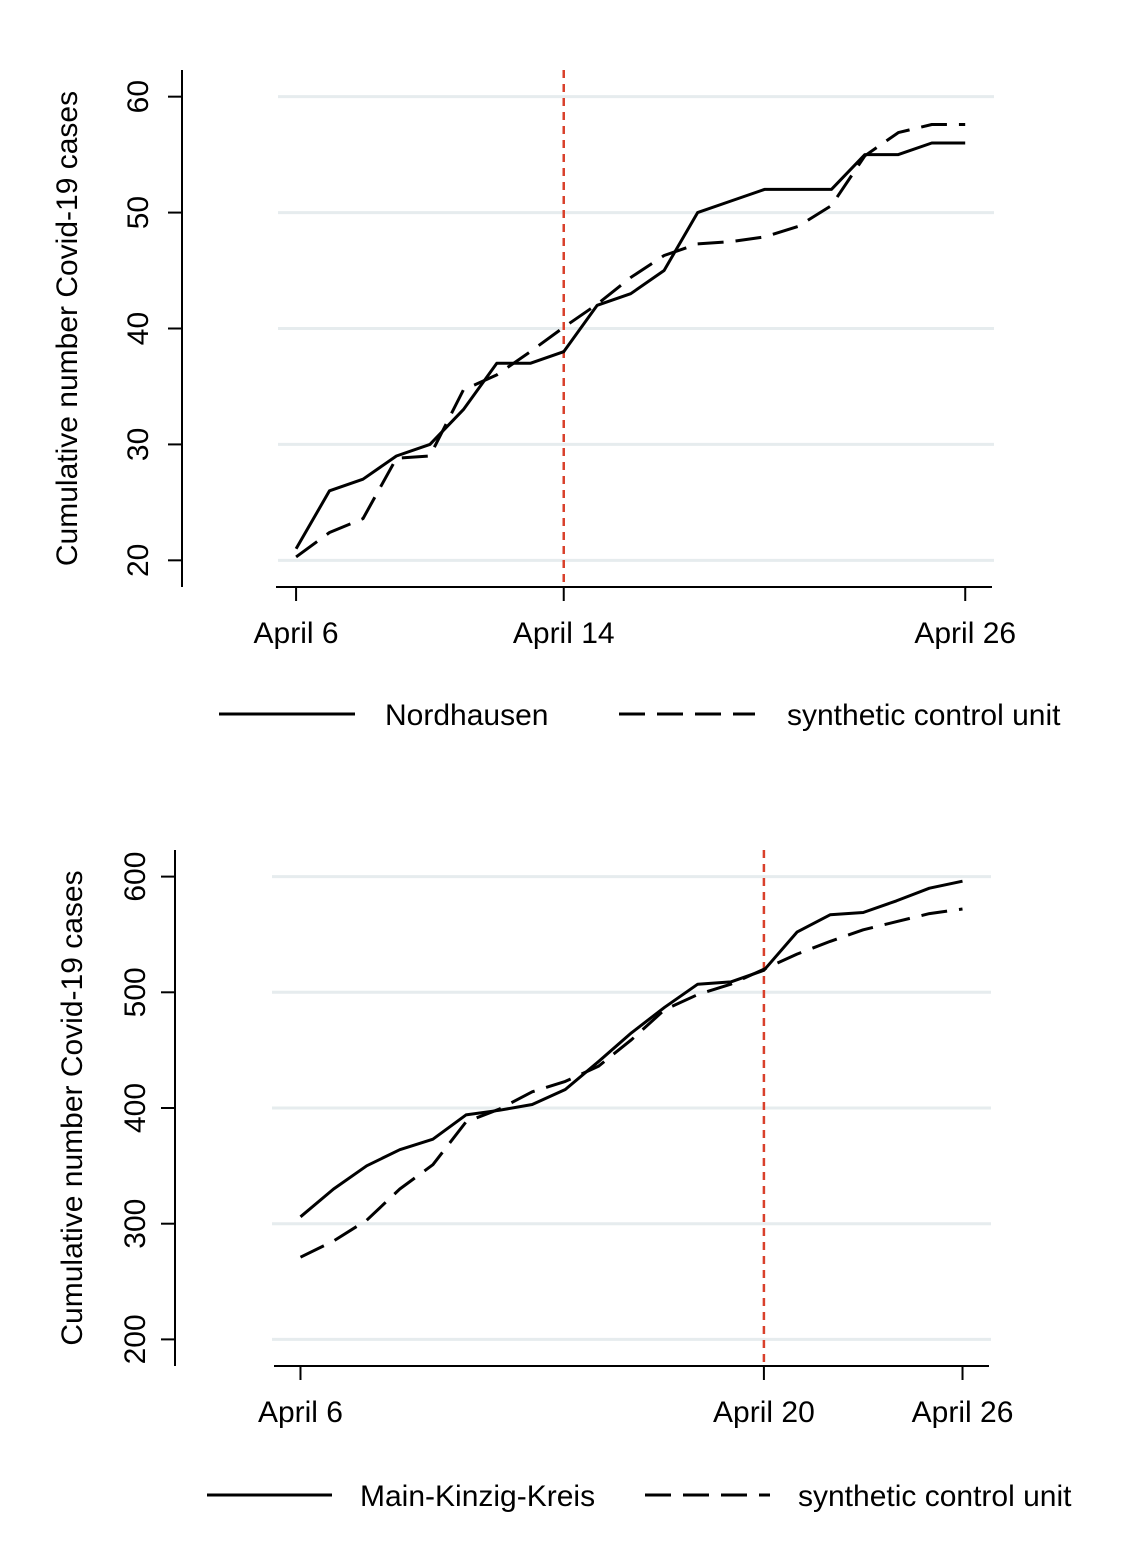 The width and height of the screenshot is (1132, 1546). Describe the element at coordinates (135, 877) in the screenshot. I see `y-tick-label: 600` at that location.